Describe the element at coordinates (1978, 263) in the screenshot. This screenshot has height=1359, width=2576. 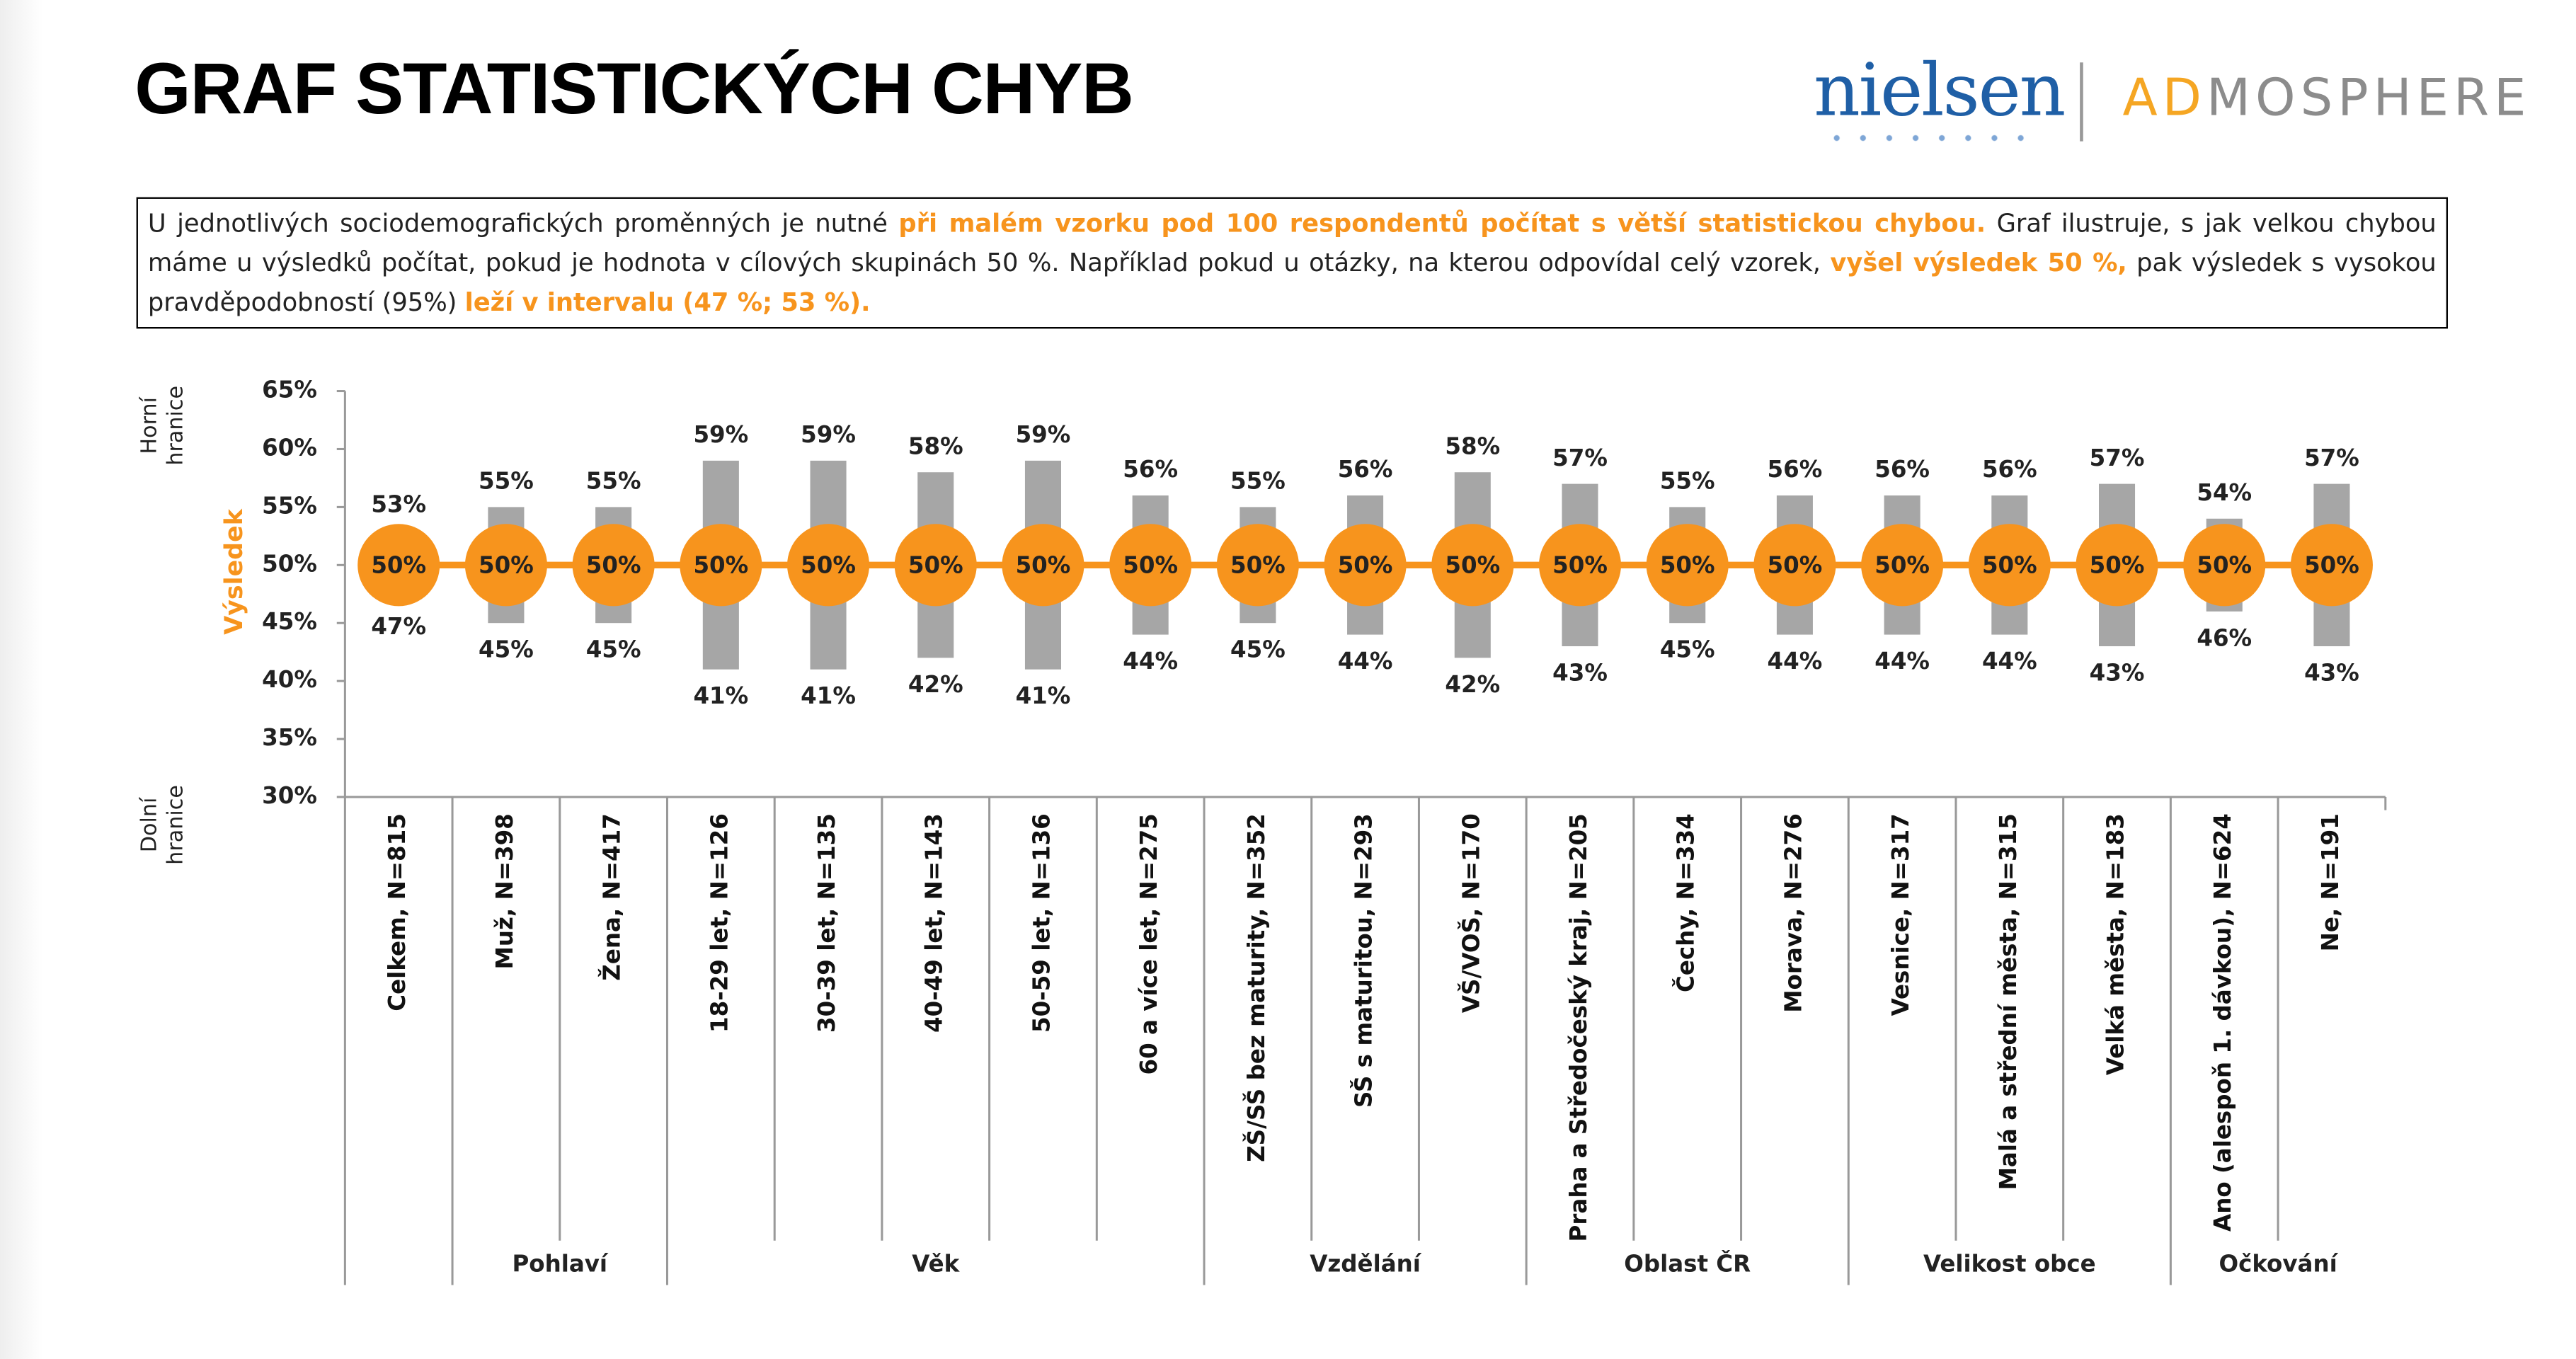
I see `note-highlight: vyšel výsledek 50 %,` at that location.